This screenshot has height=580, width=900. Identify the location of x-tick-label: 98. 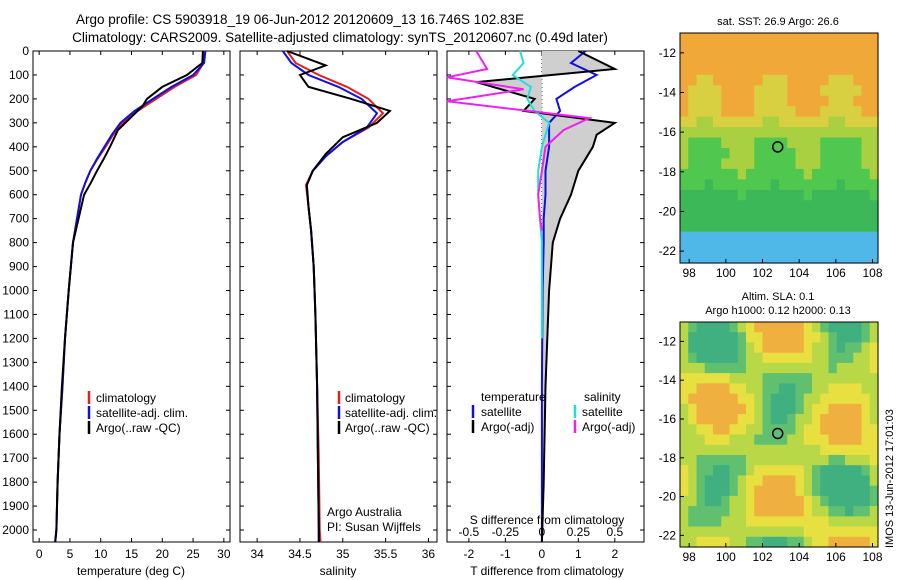
(689, 273).